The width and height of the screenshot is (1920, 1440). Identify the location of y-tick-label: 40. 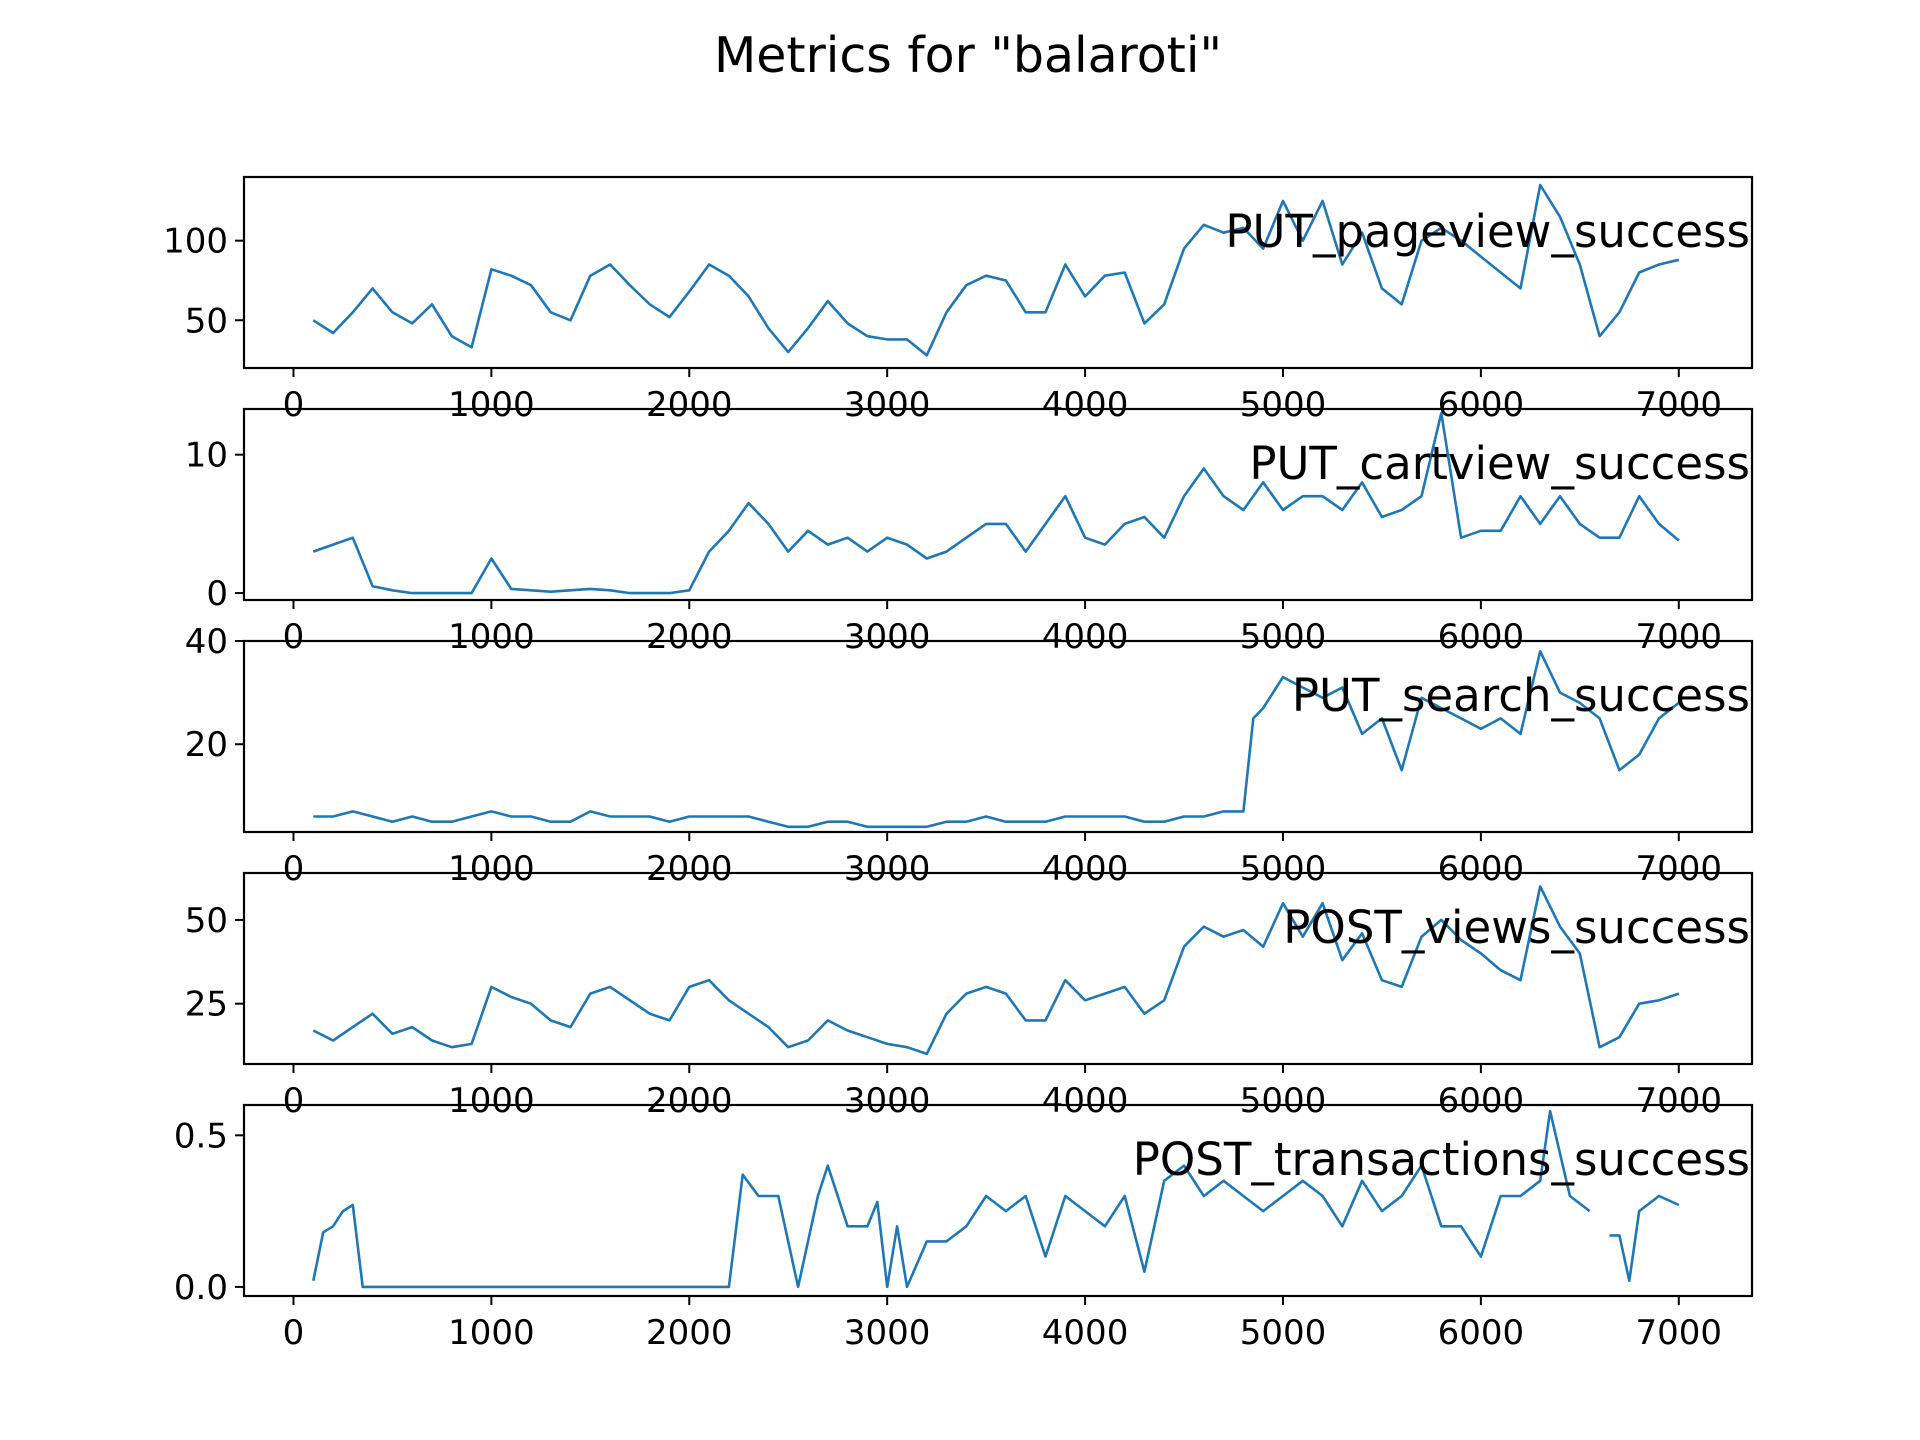
(206, 642).